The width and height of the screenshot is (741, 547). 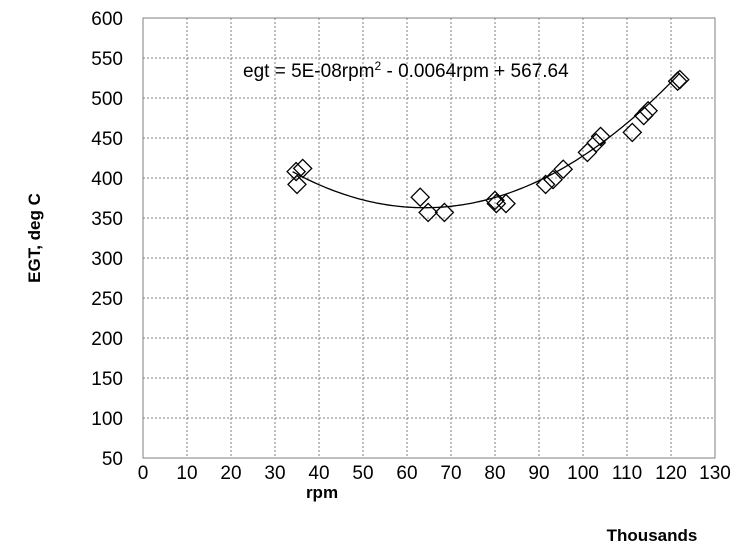 What do you see at coordinates (107, 179) in the screenshot?
I see `y-tick-label: 400` at bounding box center [107, 179].